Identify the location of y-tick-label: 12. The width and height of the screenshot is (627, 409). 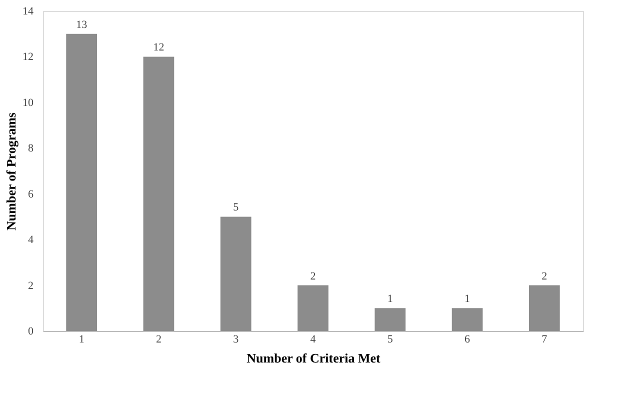
(28, 57).